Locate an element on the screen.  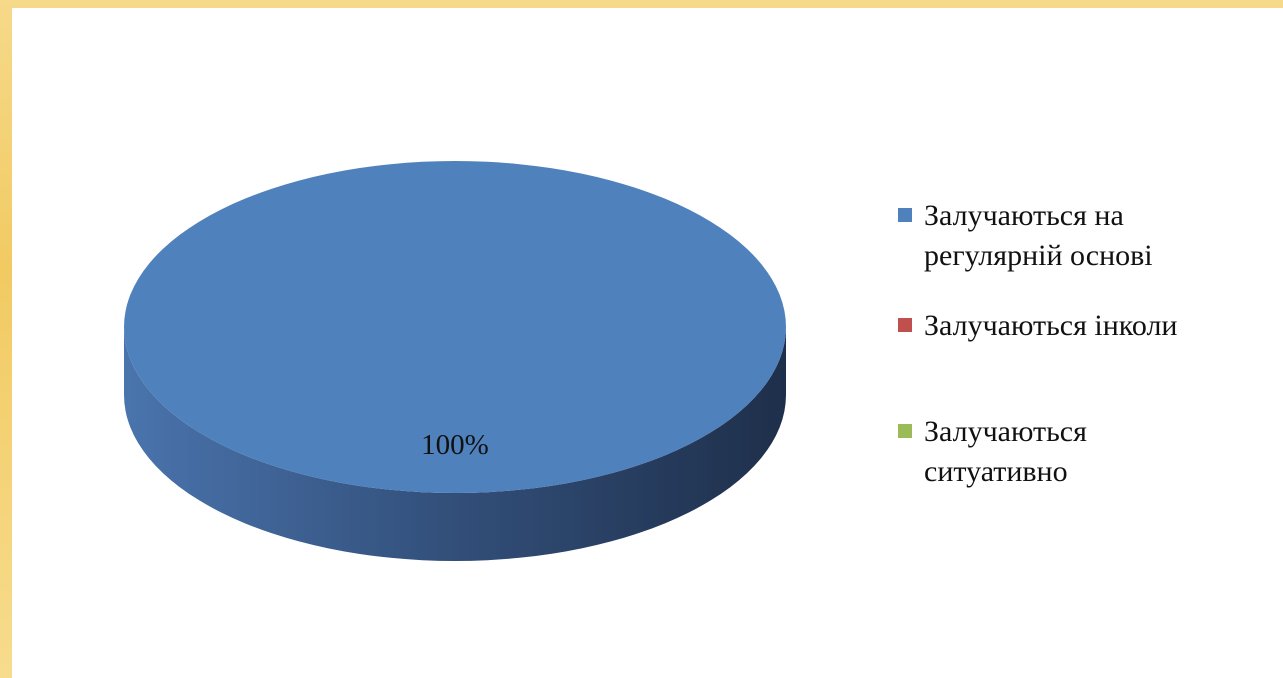
legend-label-regular: Залучаються на регулярній основі is located at coordinates (1038, 235).